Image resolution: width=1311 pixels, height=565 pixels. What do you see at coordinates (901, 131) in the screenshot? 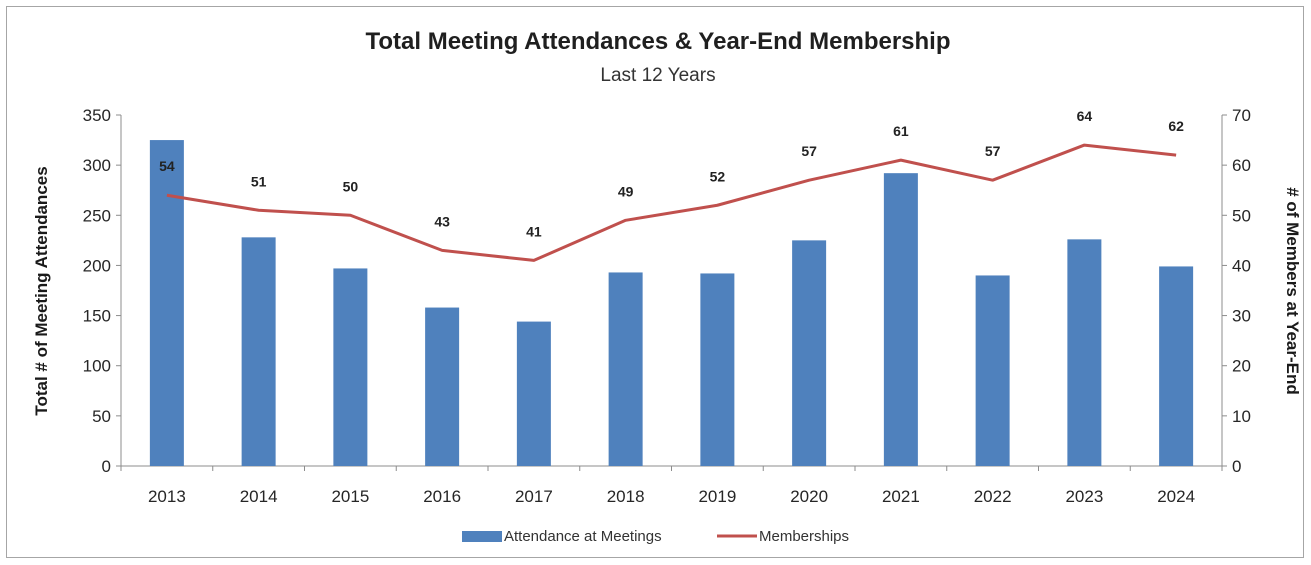
I see `data-label-memberships: 61` at bounding box center [901, 131].